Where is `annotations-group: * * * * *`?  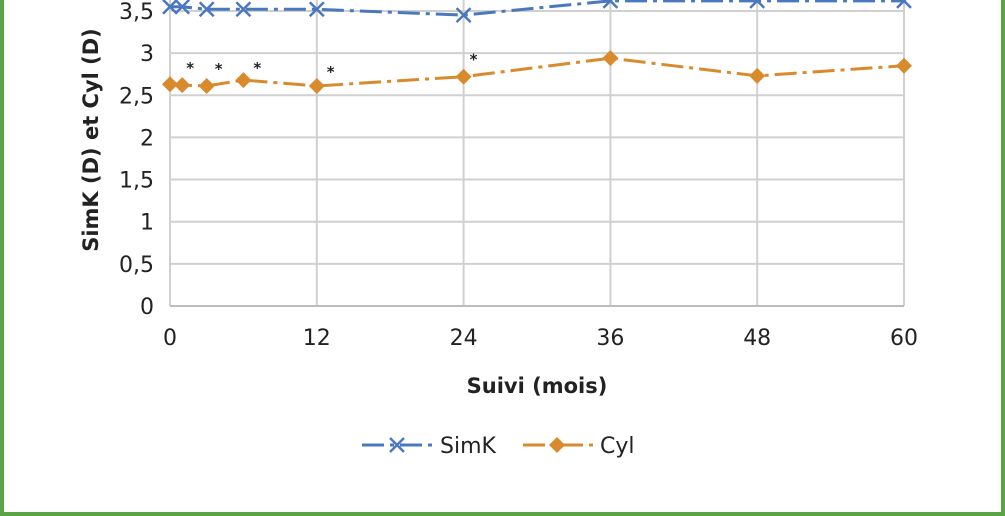 annotations-group: * * * * * is located at coordinates (331, 66).